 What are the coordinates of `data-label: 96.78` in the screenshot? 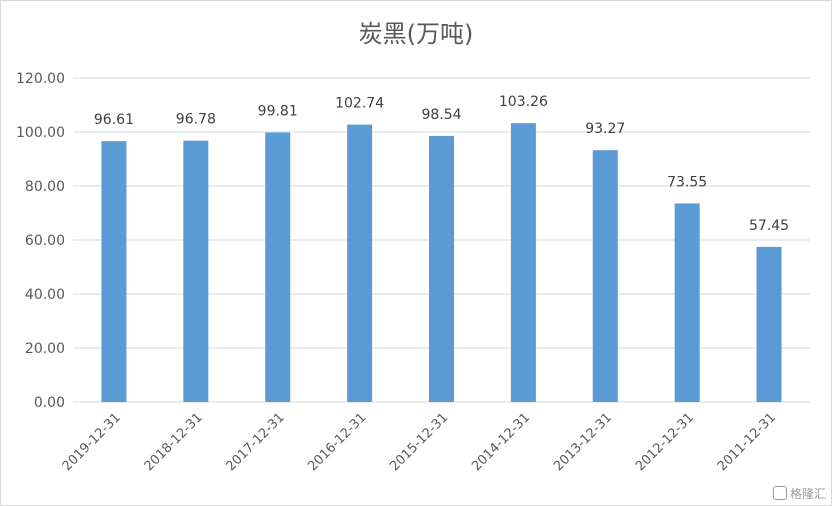 It's located at (196, 120).